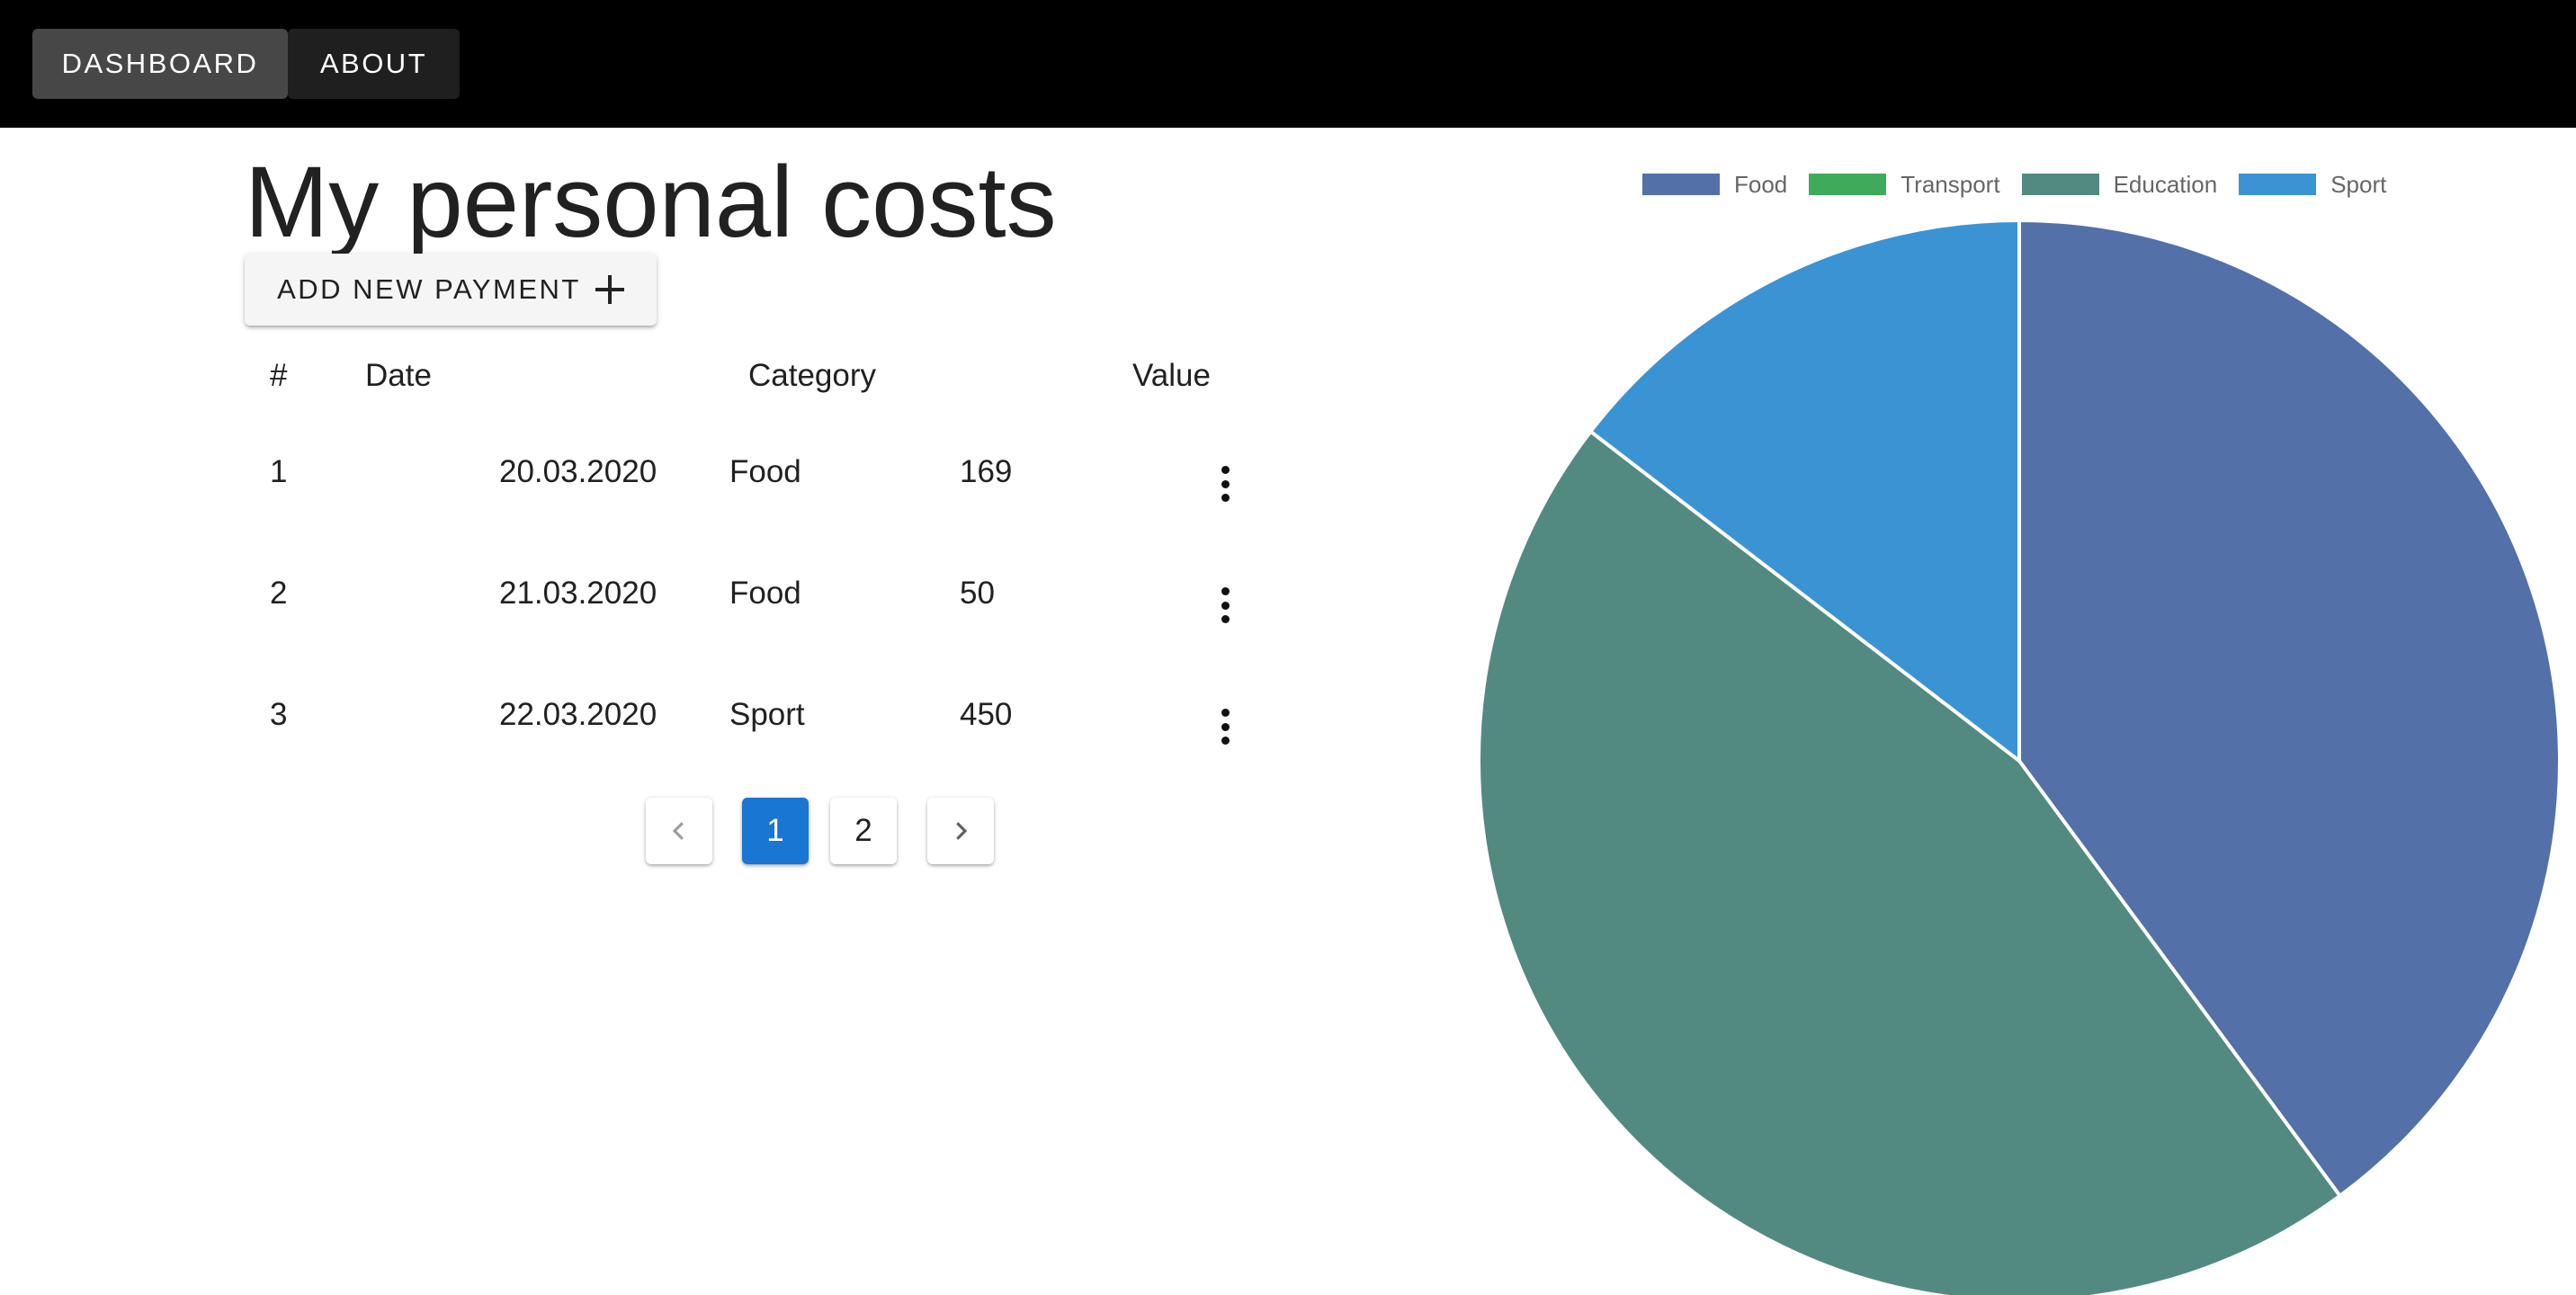 Image resolution: width=2576 pixels, height=1295 pixels. What do you see at coordinates (1171, 375) in the screenshot?
I see `header-value: Value` at bounding box center [1171, 375].